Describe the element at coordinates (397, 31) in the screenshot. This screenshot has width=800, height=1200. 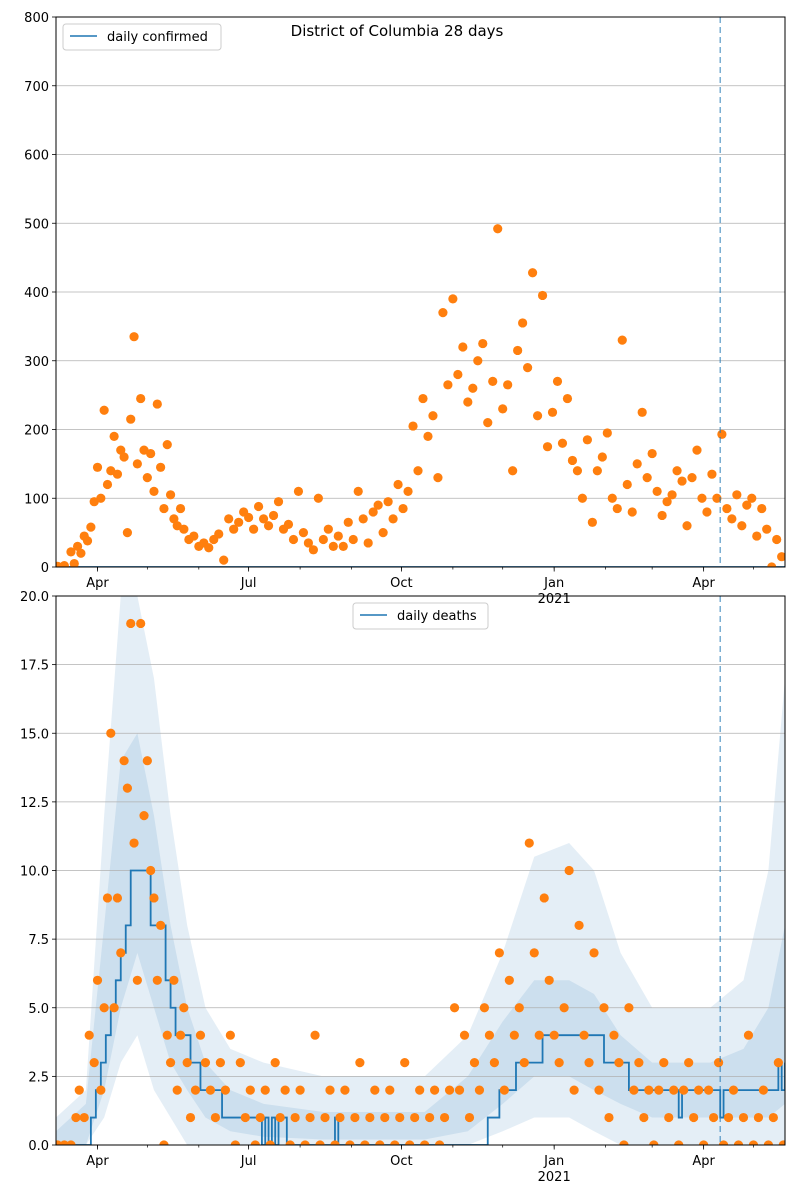
I see `chart-title: District of Columbia 28 days` at that location.